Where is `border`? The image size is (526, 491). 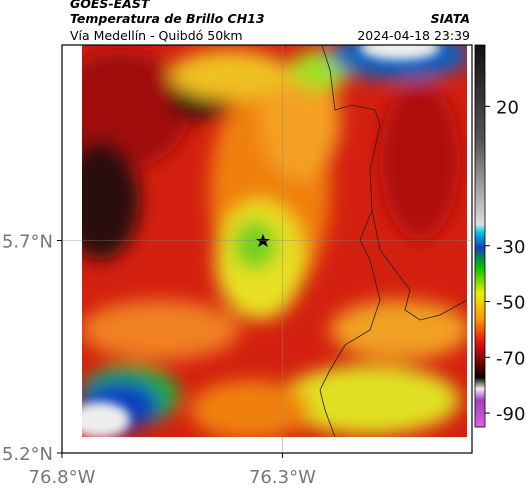
border is located at coordinates (350, 323).